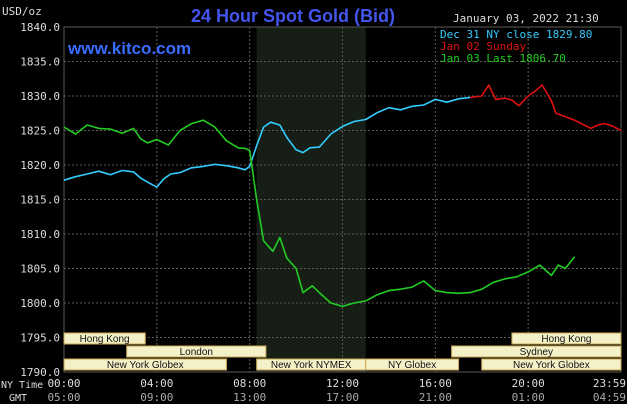  Describe the element at coordinates (483, 46) in the screenshot. I see `legend-item-jan02: Jan 02 Sunday` at that location.